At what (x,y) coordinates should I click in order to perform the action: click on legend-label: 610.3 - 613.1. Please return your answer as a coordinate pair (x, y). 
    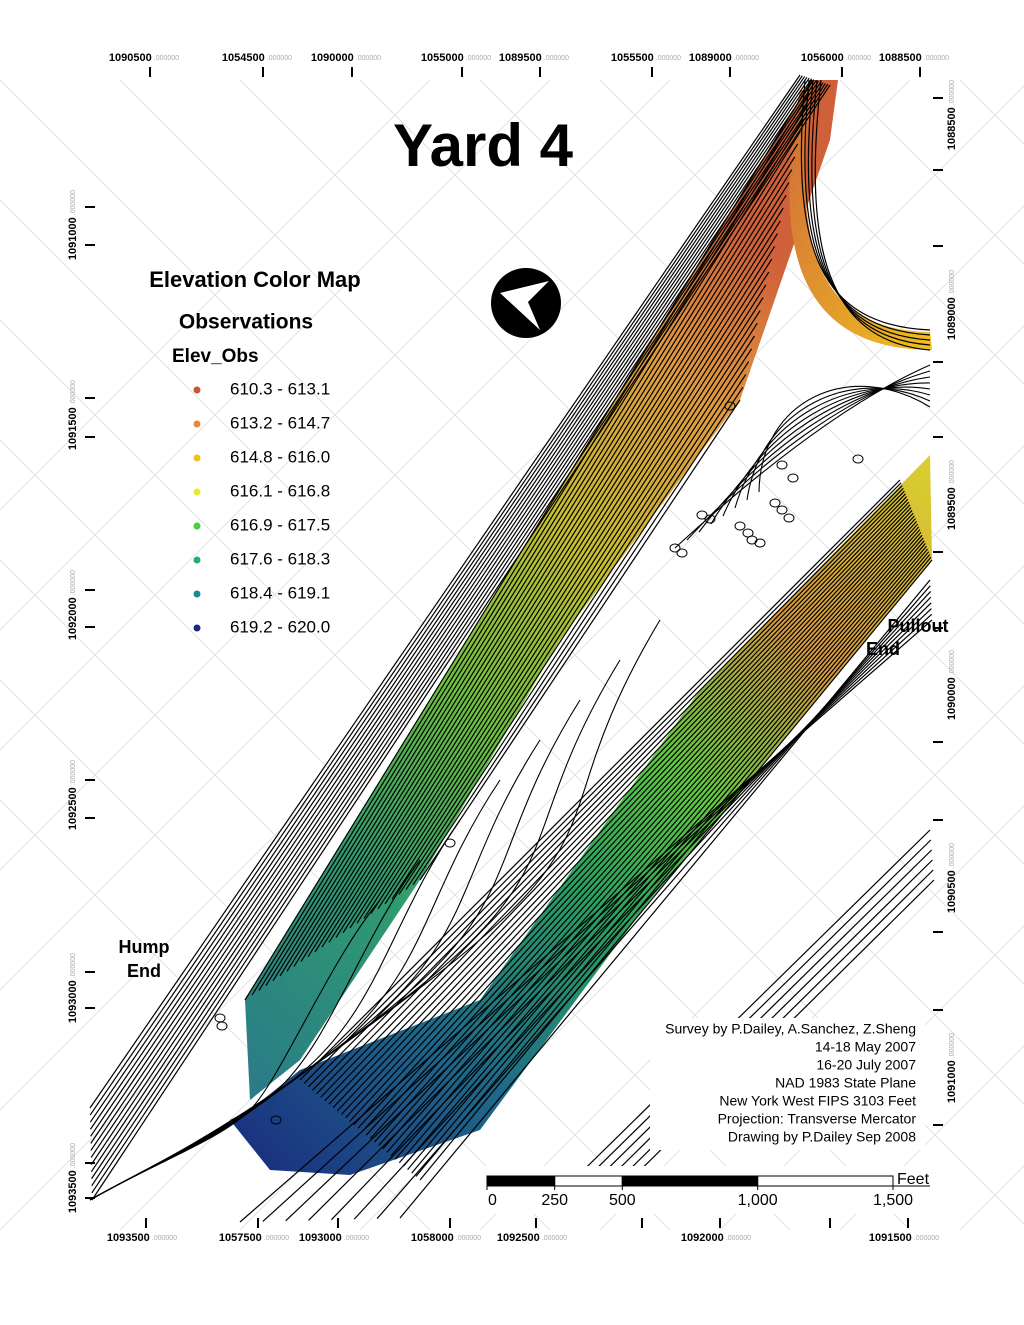
    Looking at the image, I should click on (280, 388).